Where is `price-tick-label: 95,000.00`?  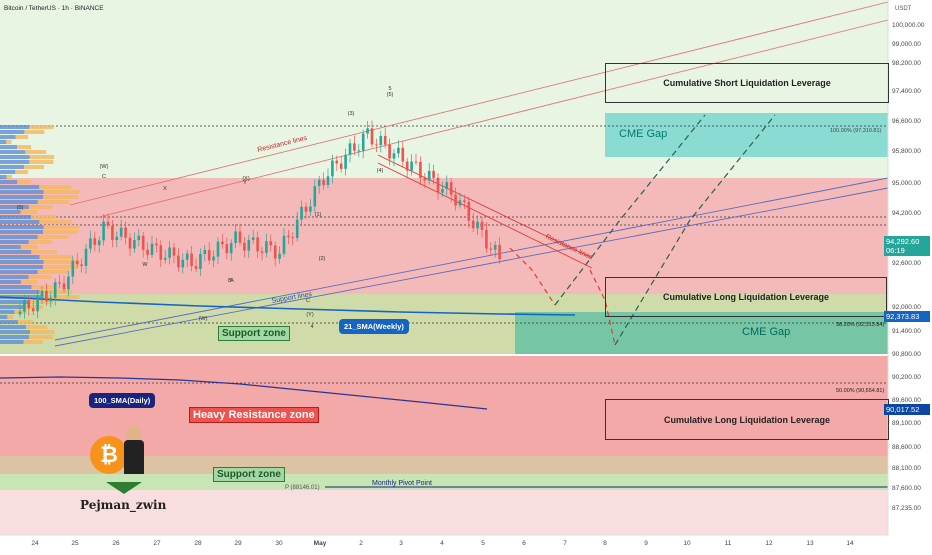
price-tick-label: 95,000.00 is located at coordinates (906, 183).